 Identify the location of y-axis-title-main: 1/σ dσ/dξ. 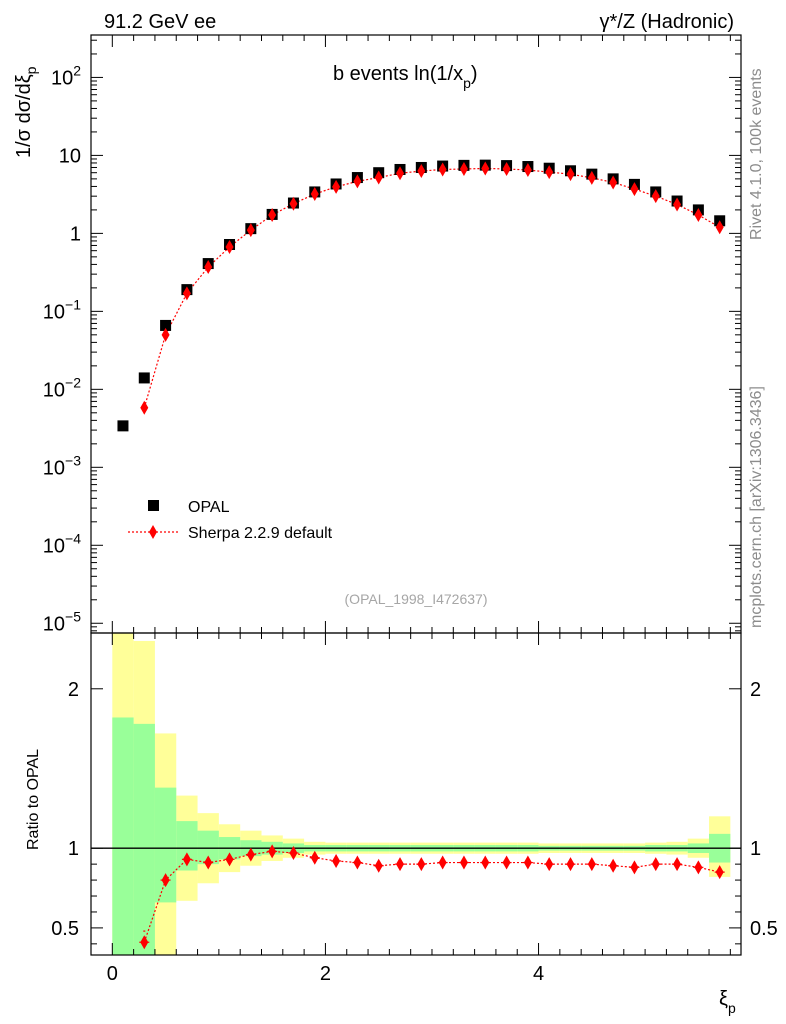
(24, 116).